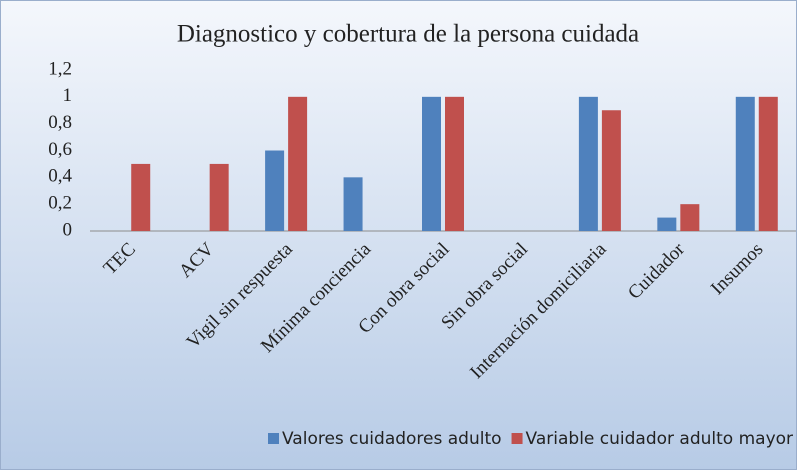  I want to click on y-tick-label: 0,6, so click(60, 149).